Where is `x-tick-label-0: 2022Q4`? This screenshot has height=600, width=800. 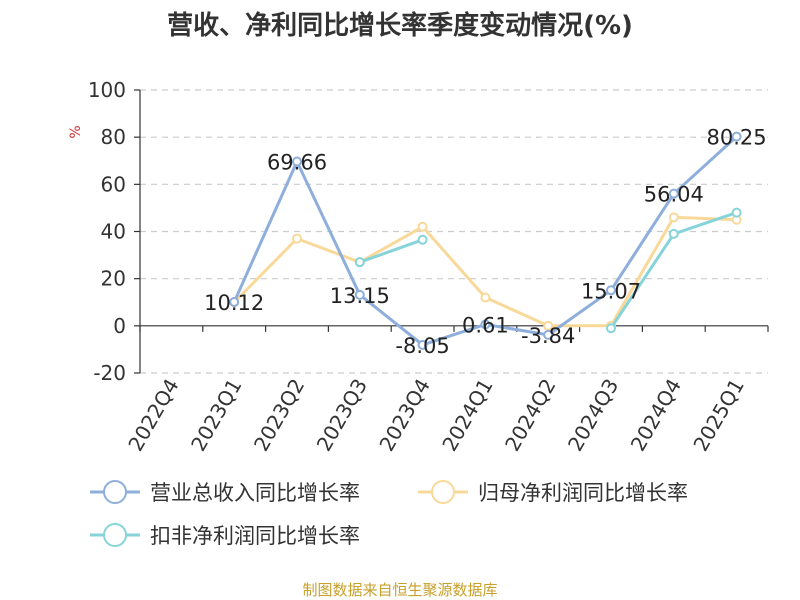
x-tick-label-0: 2022Q4 is located at coordinates (153, 415).